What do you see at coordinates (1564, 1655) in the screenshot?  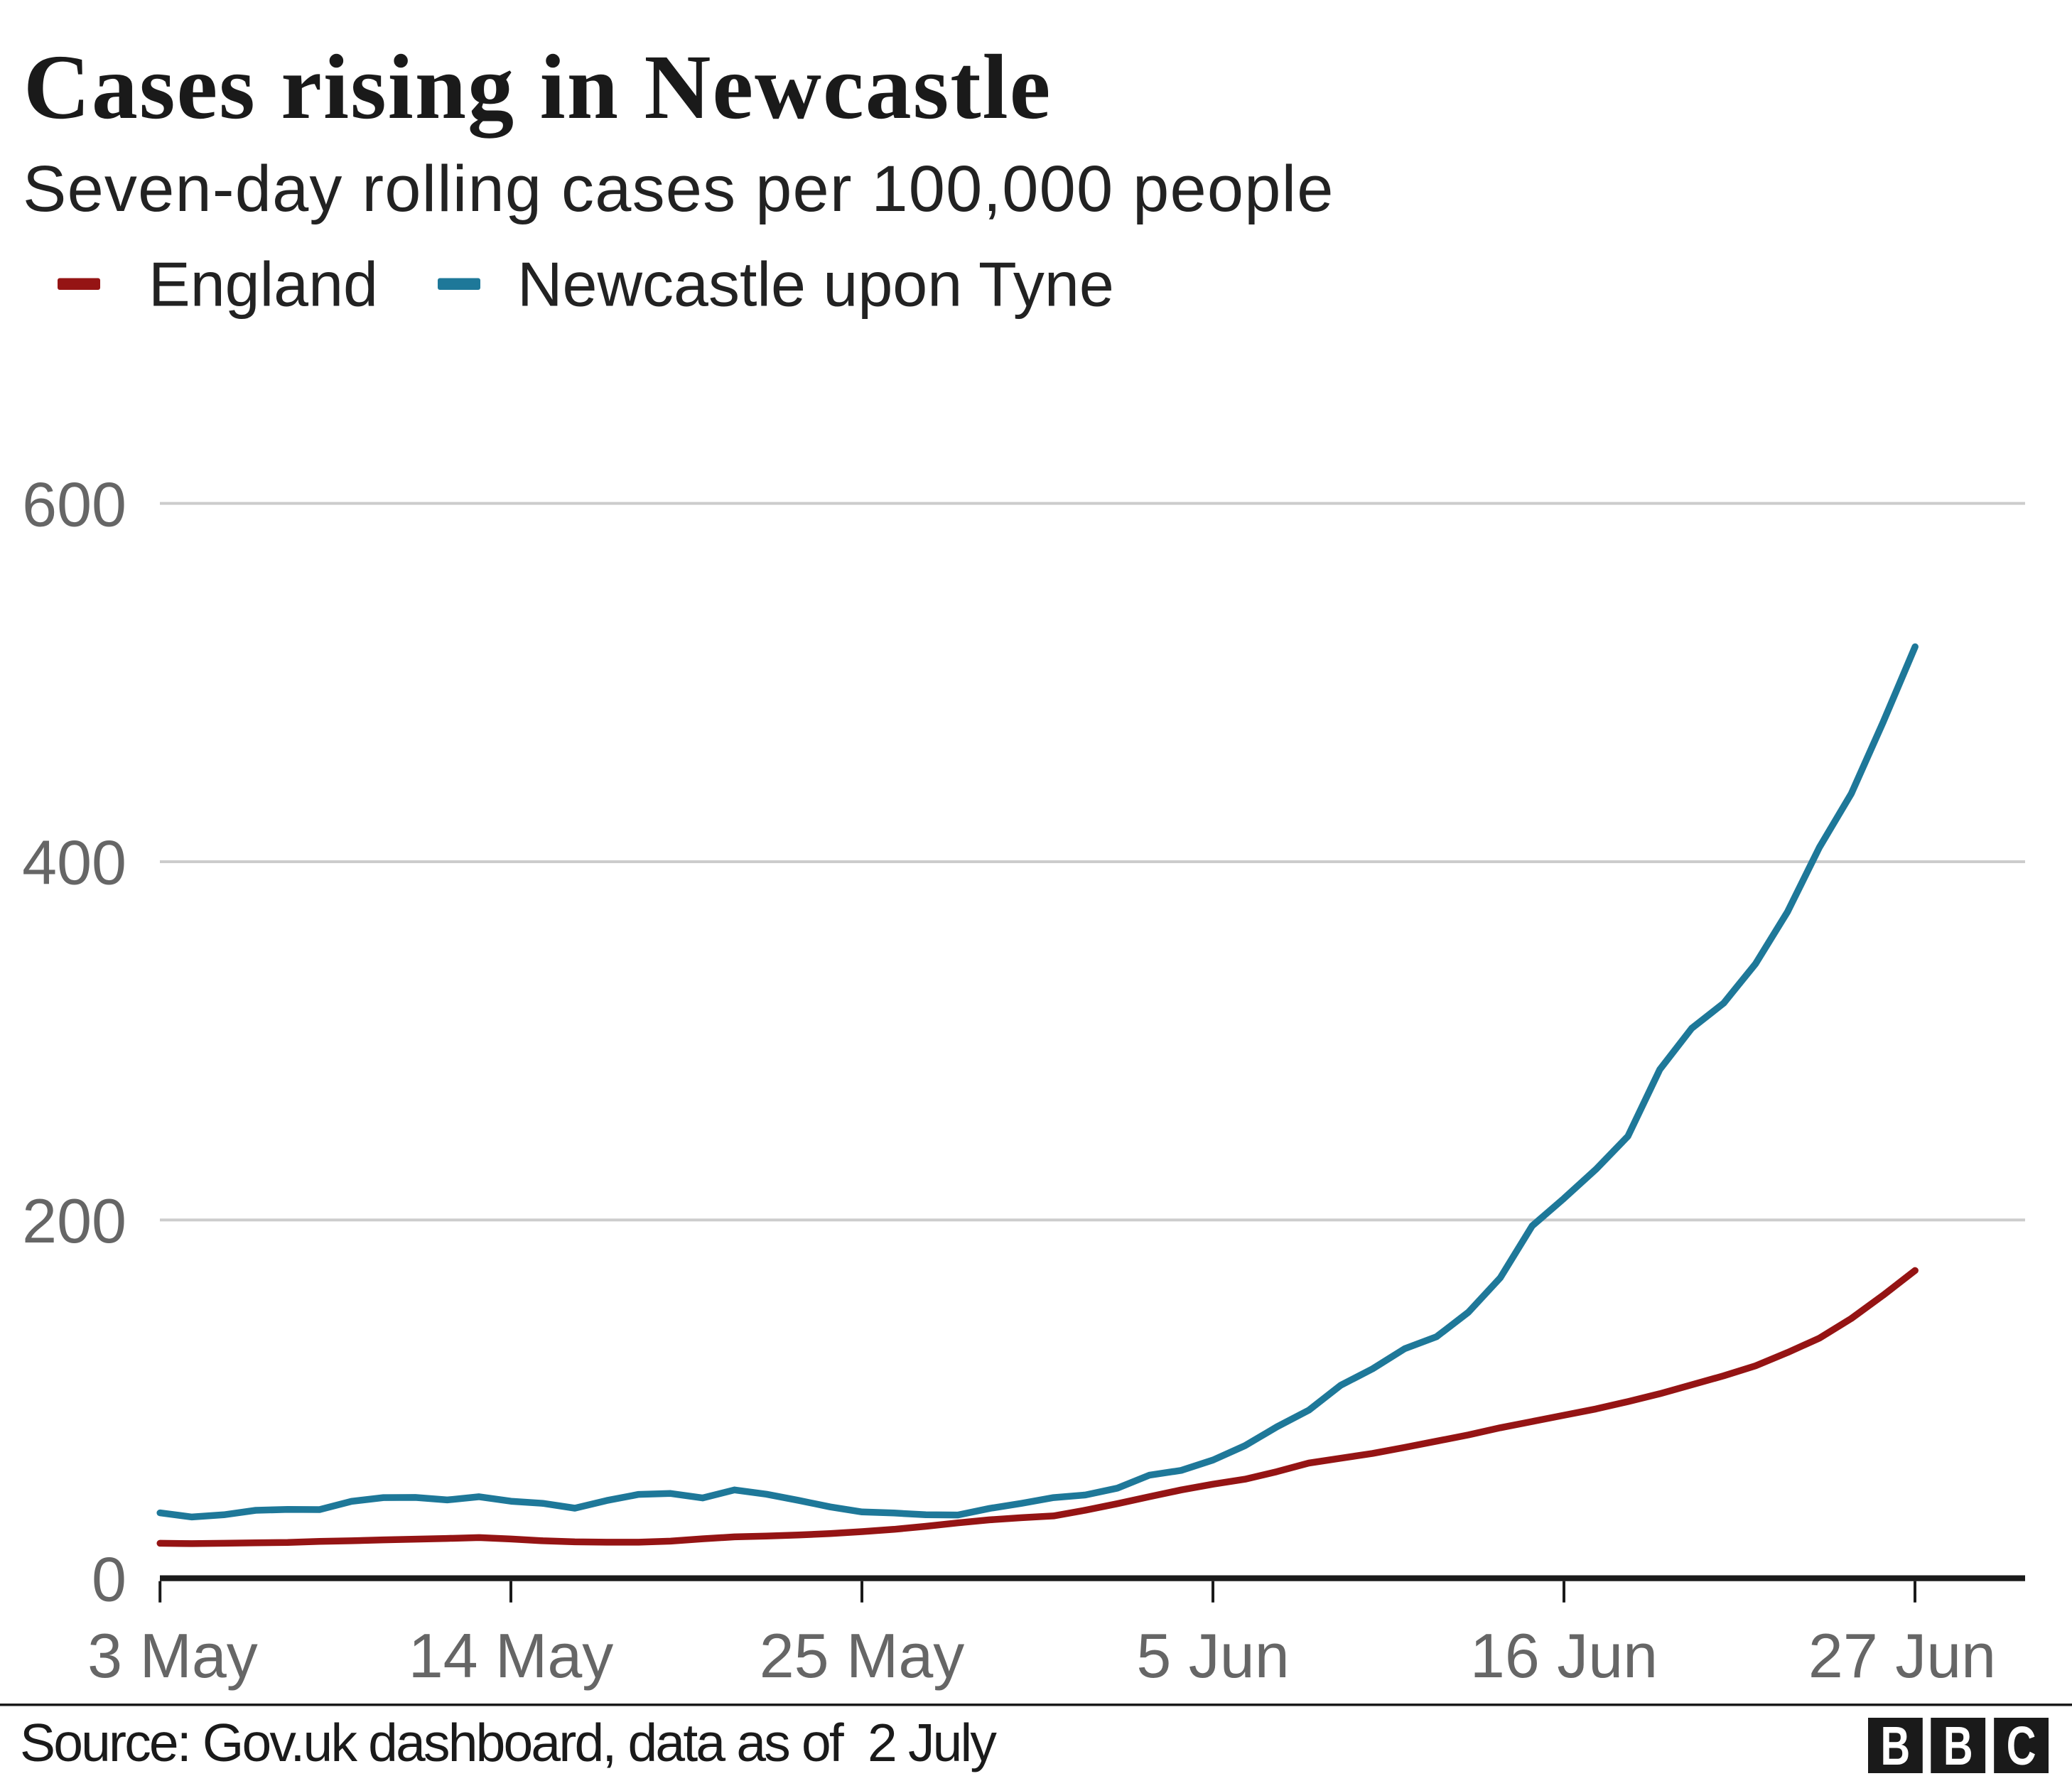 I see `svg-text: 16 Jun` at bounding box center [1564, 1655].